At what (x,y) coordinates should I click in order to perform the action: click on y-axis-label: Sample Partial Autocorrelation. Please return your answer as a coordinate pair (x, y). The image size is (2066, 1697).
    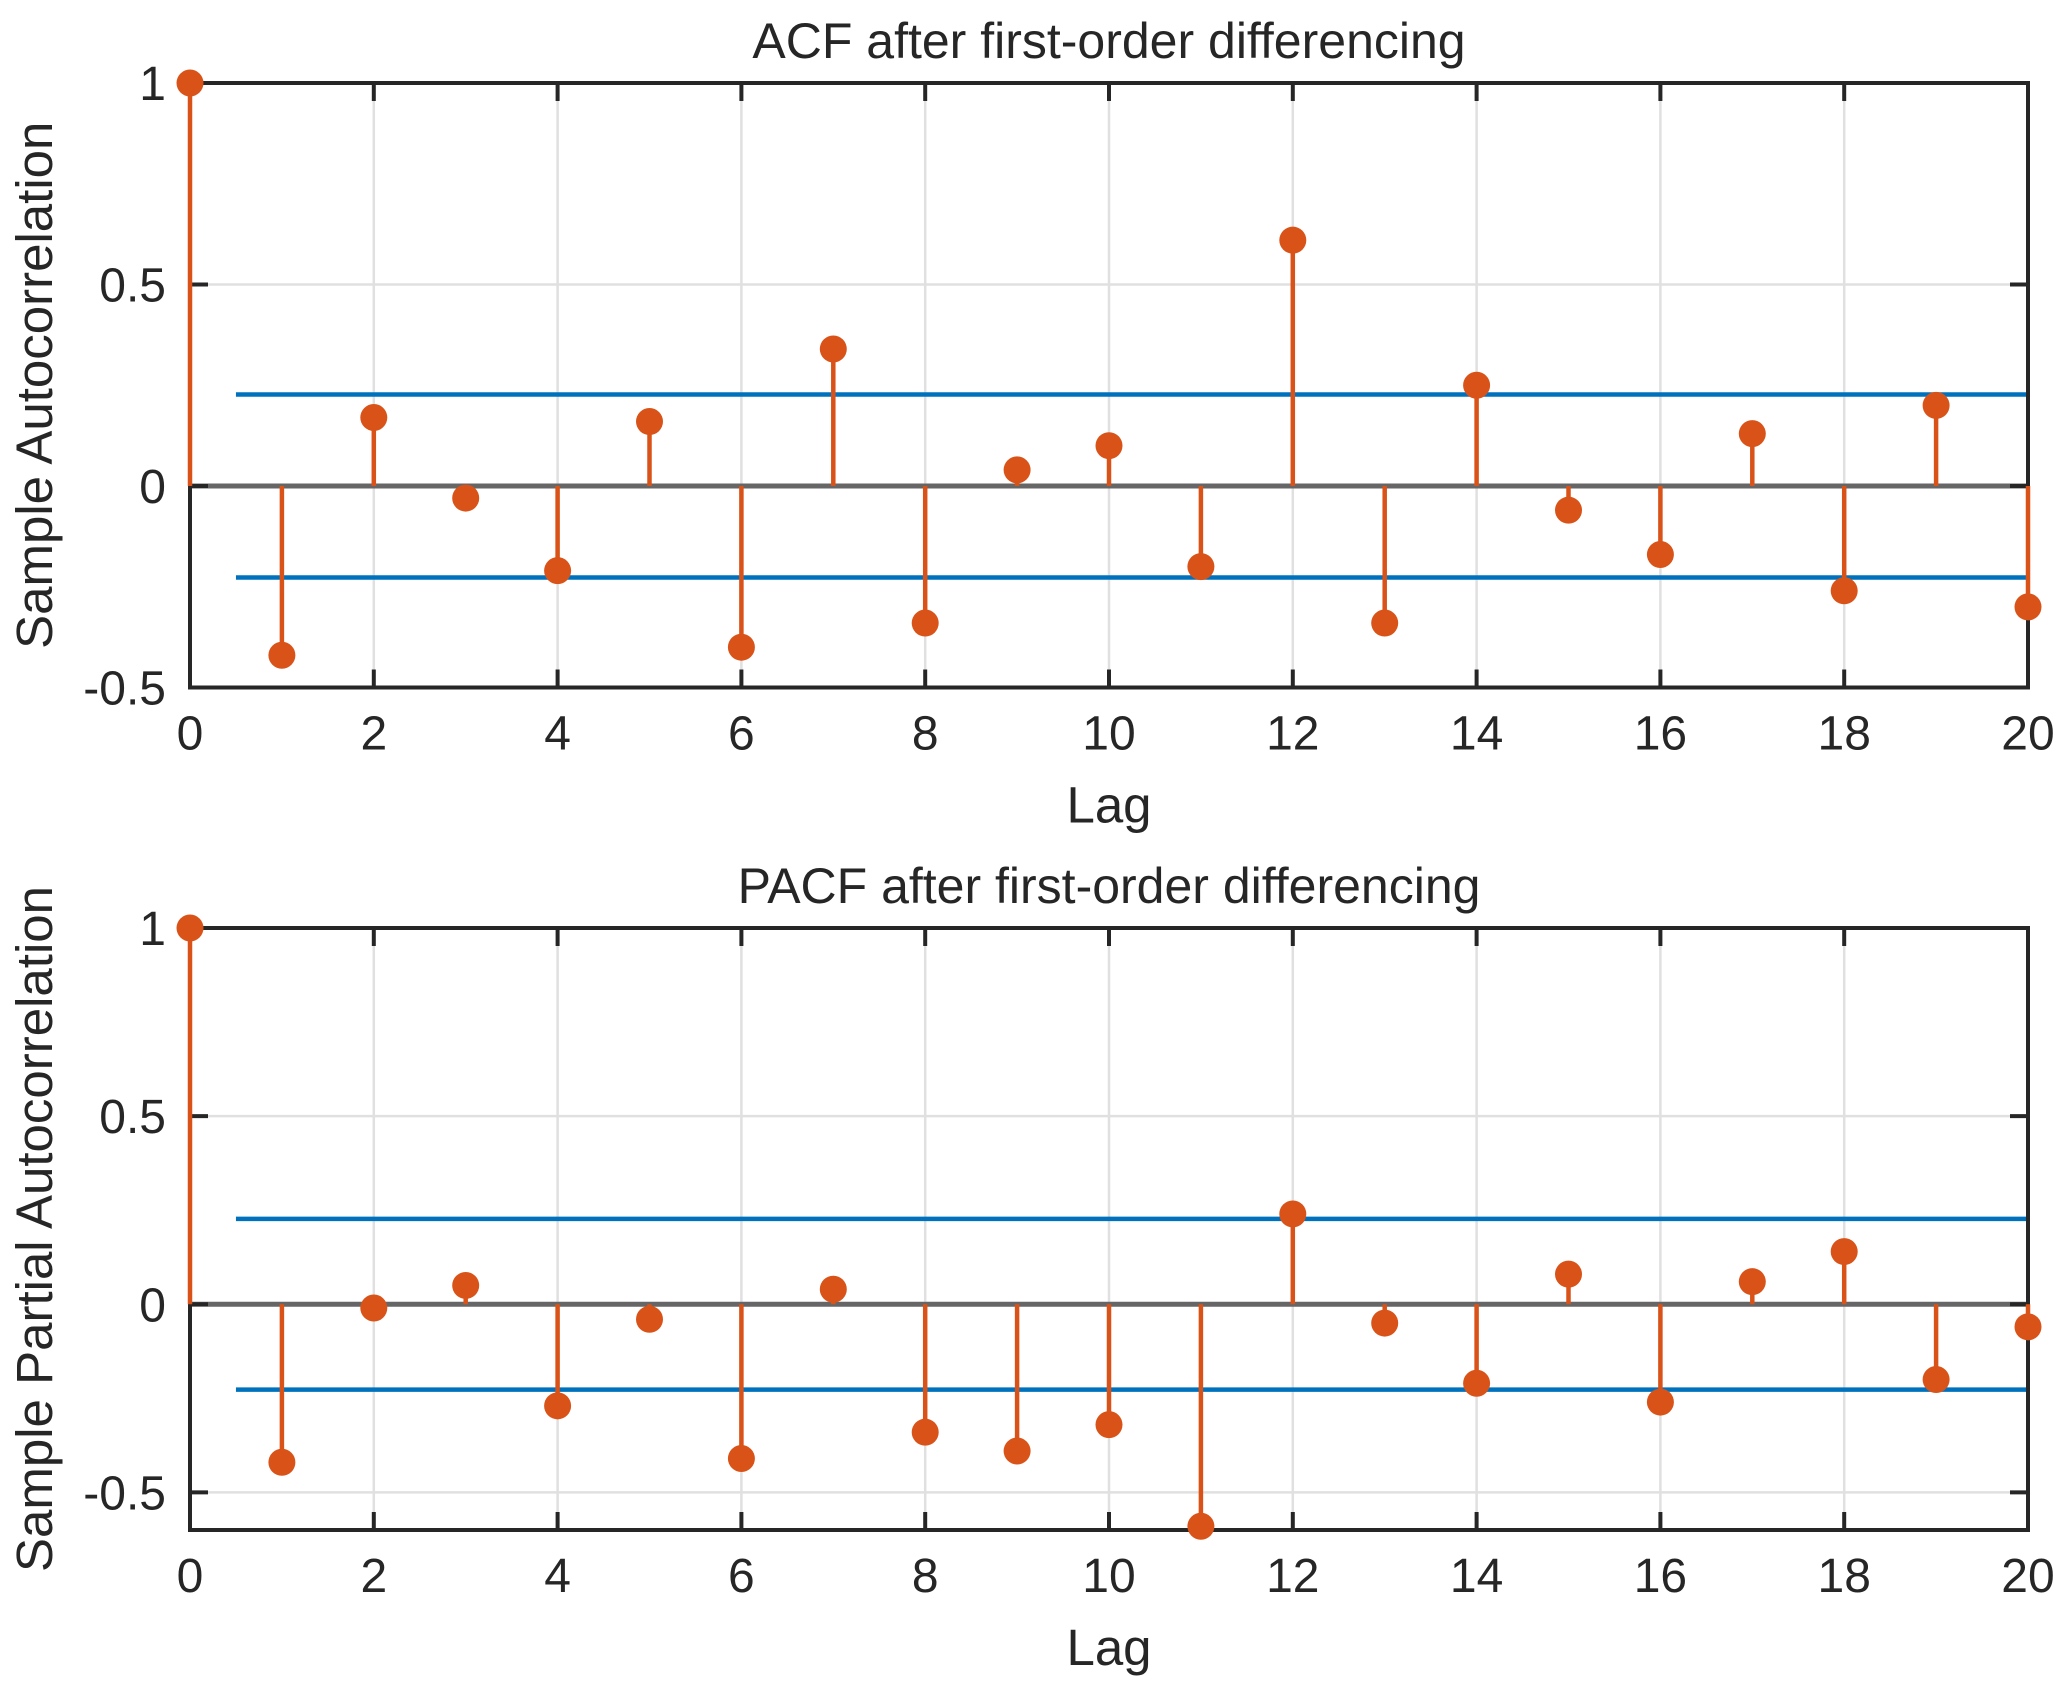
    Looking at the image, I should click on (34, 1229).